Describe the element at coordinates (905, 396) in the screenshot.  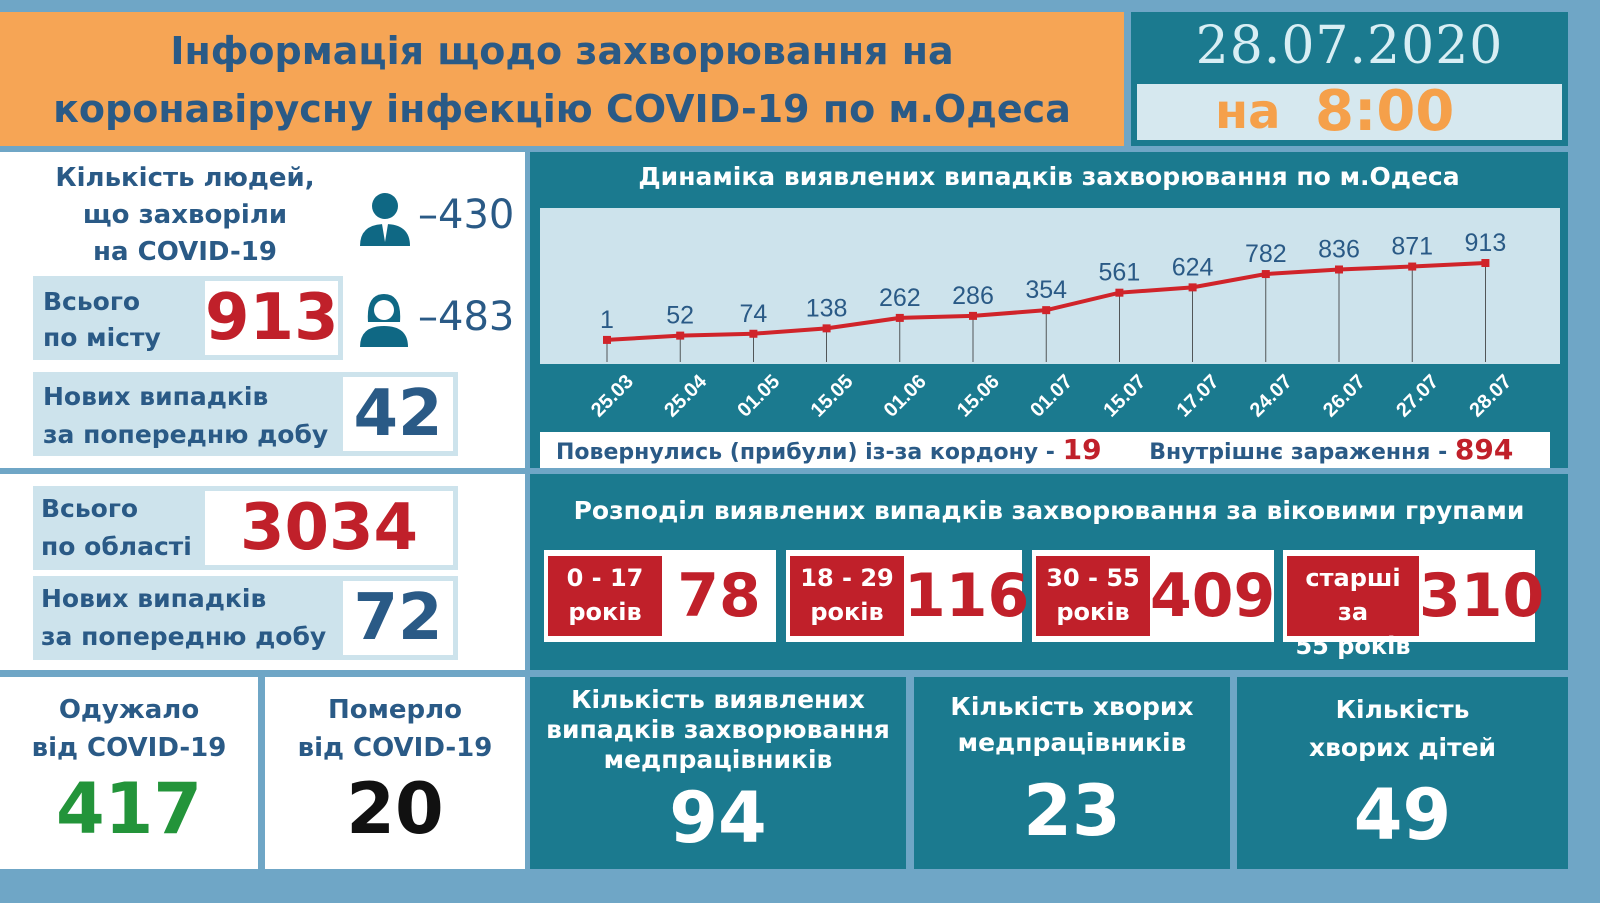
I see `x-tick-label: 01.06` at that location.